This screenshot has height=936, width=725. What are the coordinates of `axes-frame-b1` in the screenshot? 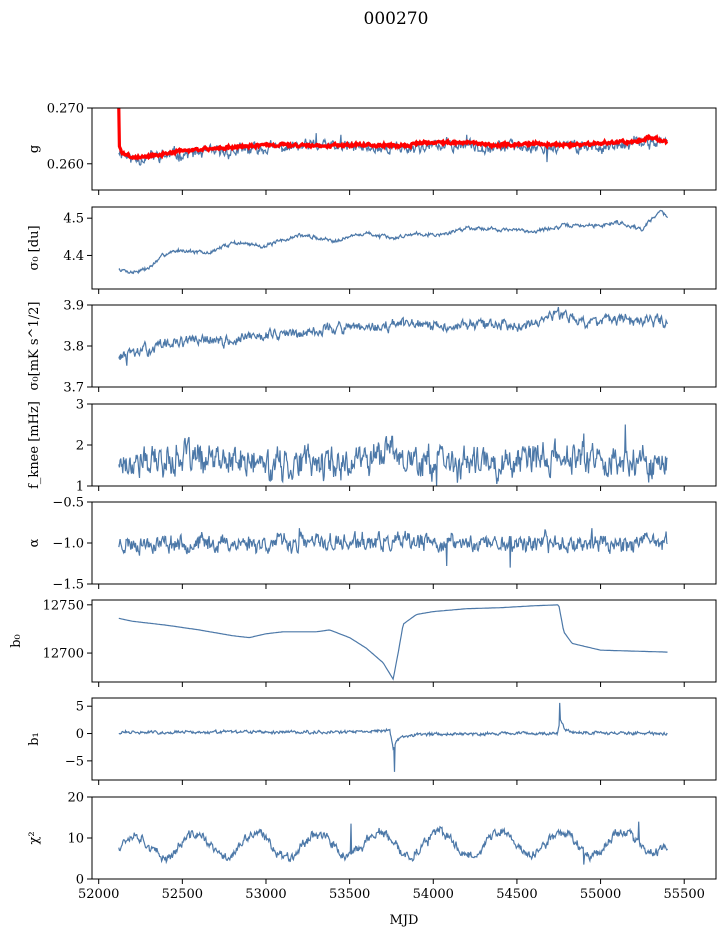 It's located at (404, 739).